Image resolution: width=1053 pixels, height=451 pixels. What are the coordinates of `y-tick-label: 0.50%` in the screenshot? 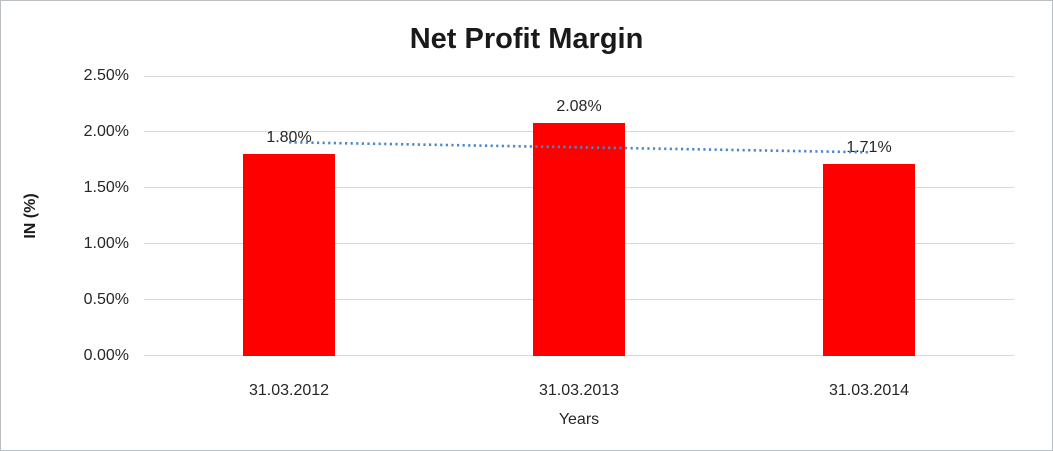 It's located at (106, 299).